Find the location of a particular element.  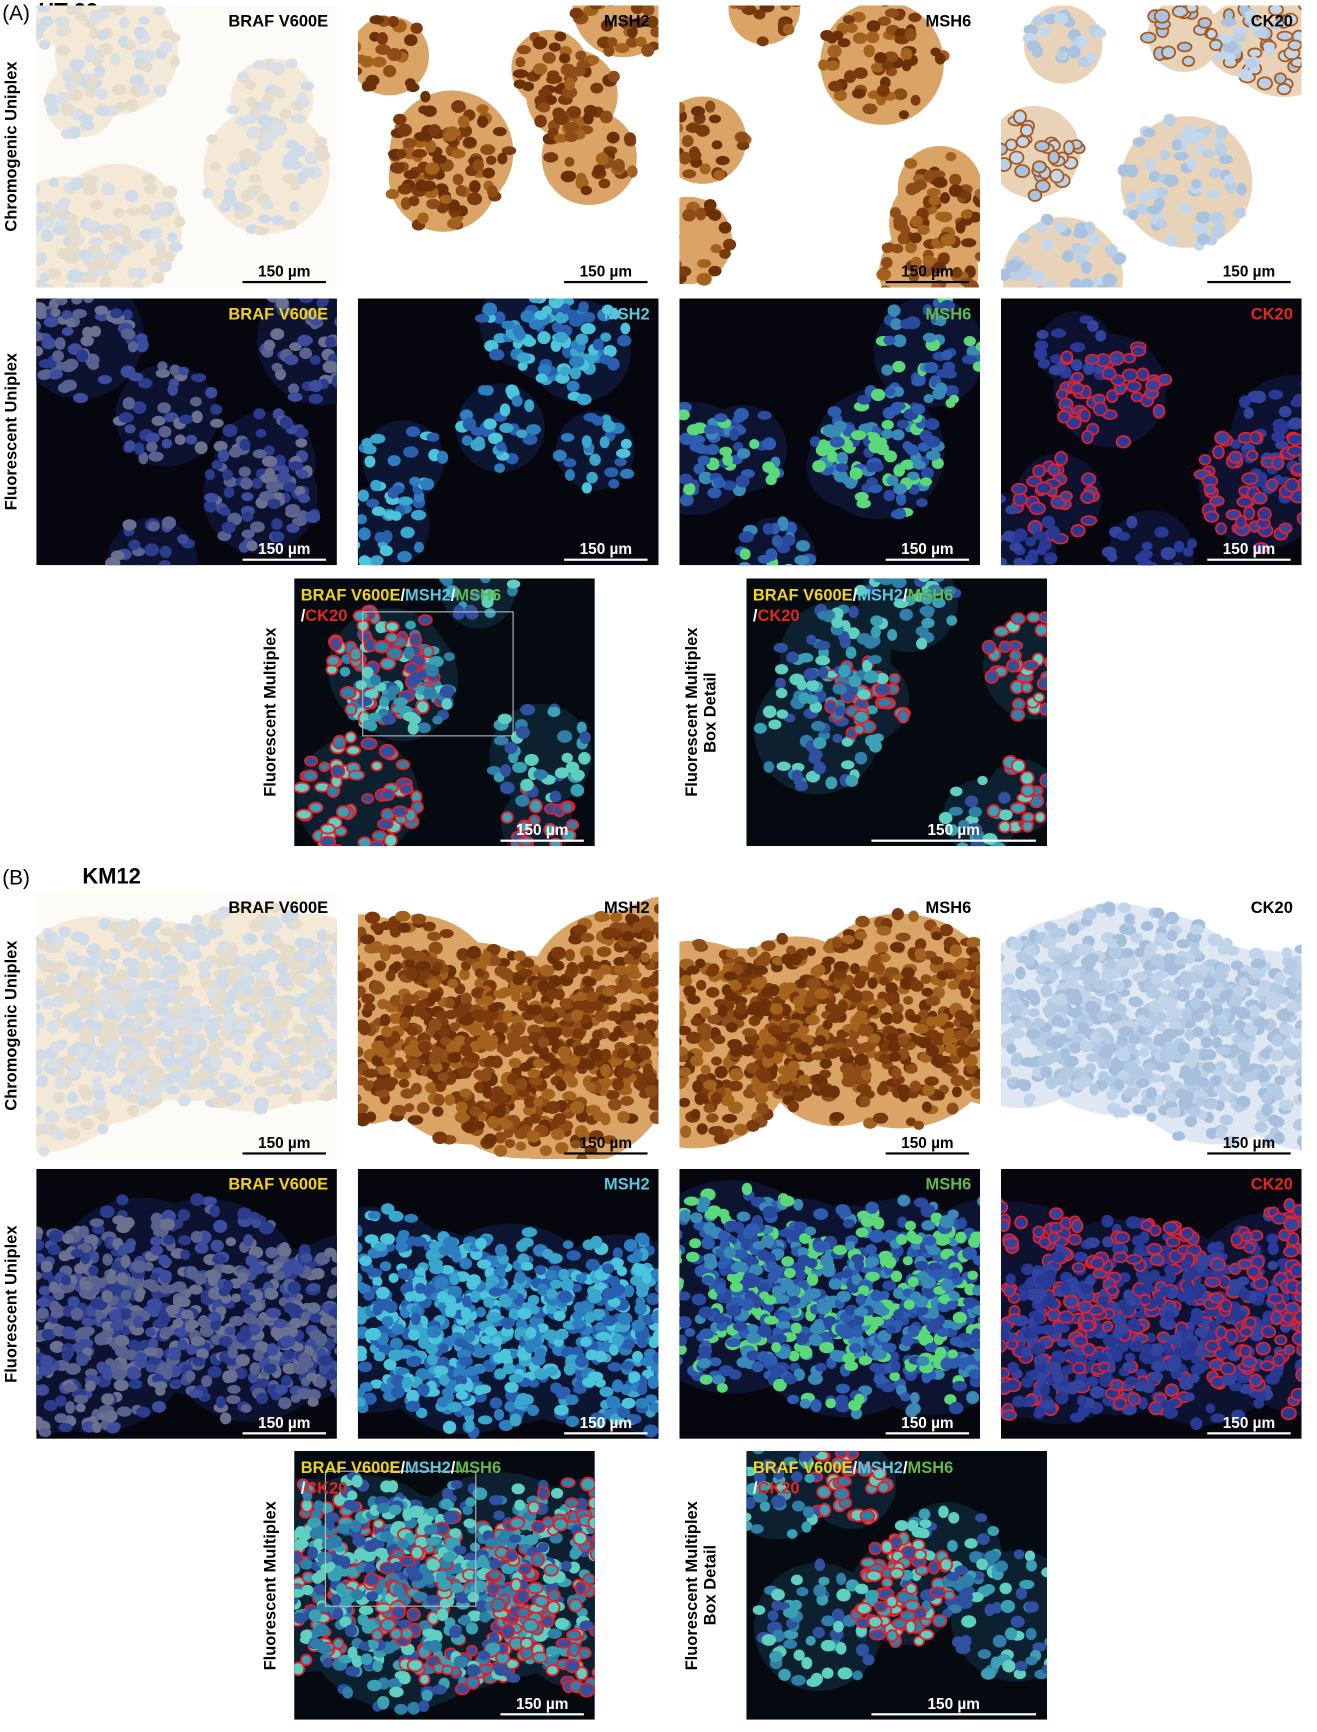

marker-line: /CK20 is located at coordinates (853, 1488).